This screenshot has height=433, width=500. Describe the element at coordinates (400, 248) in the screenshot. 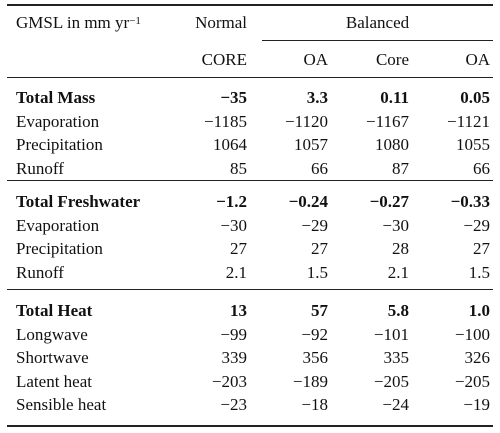

I see `row-value: 28` at that location.